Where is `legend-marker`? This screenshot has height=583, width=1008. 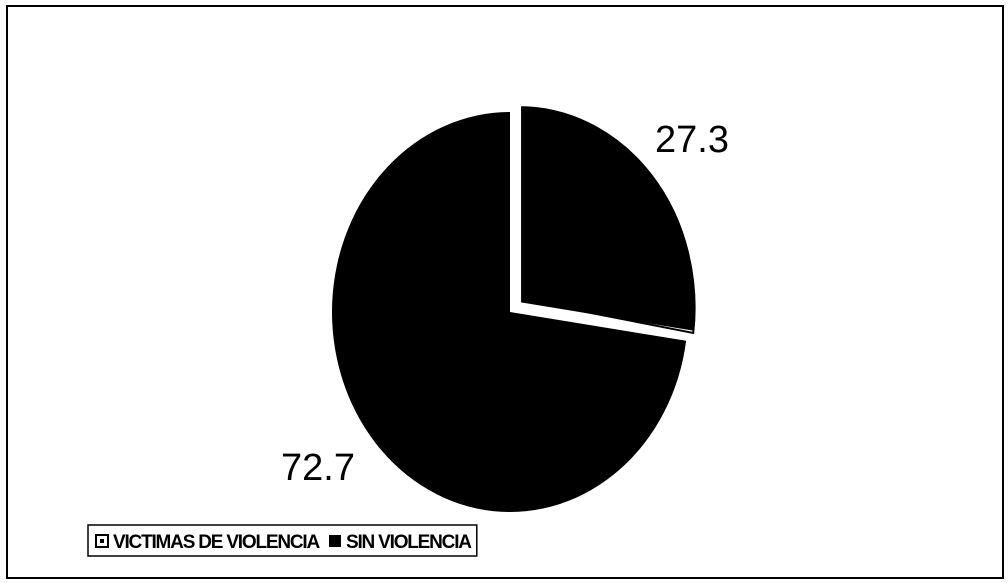 legend-marker is located at coordinates (334, 541).